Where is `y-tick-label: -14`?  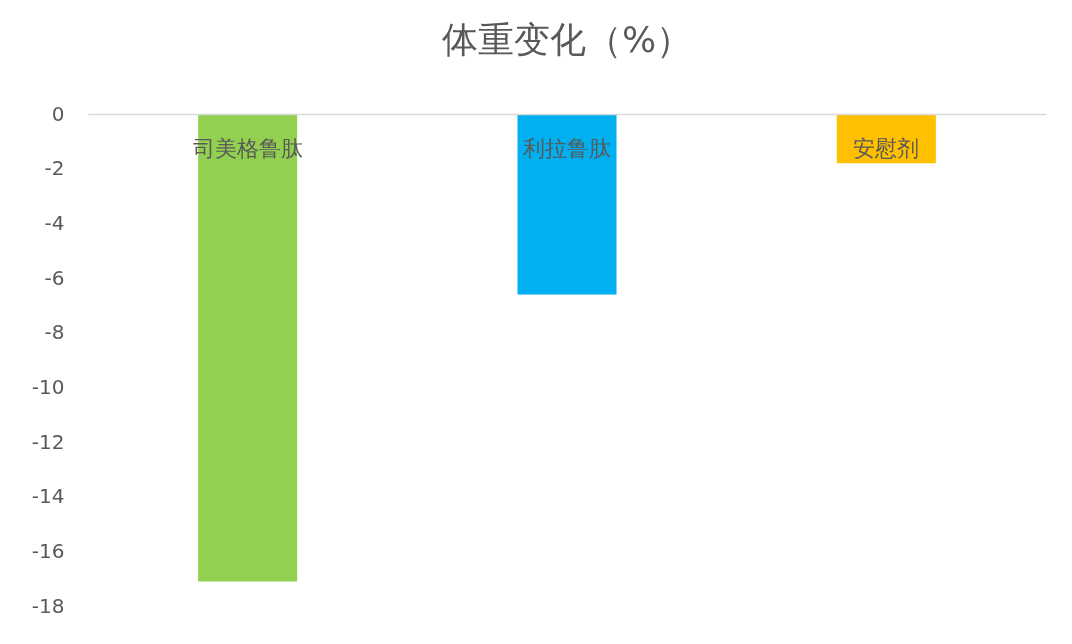
y-tick-label: -14 is located at coordinates (48, 496).